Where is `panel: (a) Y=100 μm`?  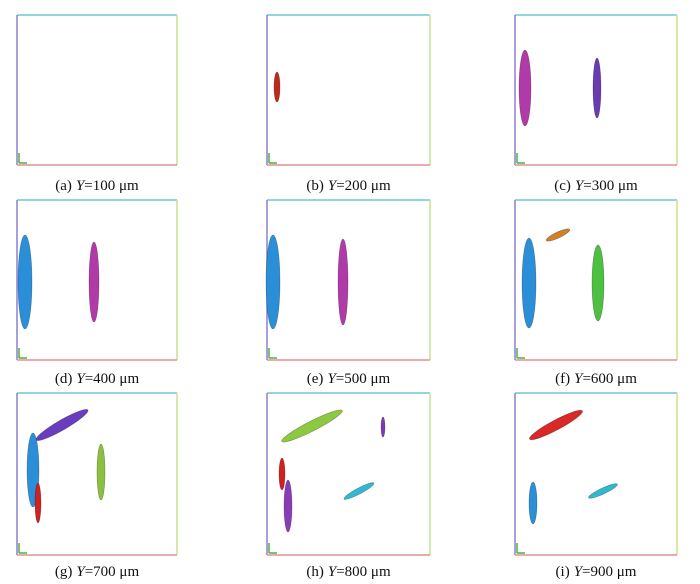 panel: (a) Y=100 μm is located at coordinates (97, 104).